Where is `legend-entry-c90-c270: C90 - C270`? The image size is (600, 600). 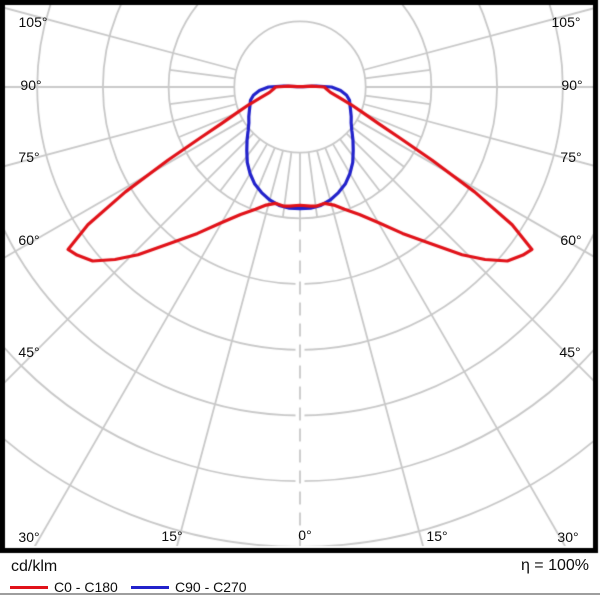
legend-entry-c90-c270: C90 - C270 is located at coordinates (189, 587).